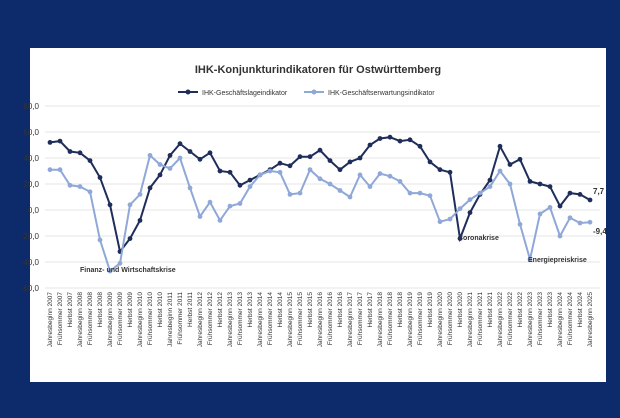 This screenshot has width=620, height=418. Describe the element at coordinates (500, 320) in the screenshot. I see `x-tick-label: Jahresbeginn 2022` at that location.